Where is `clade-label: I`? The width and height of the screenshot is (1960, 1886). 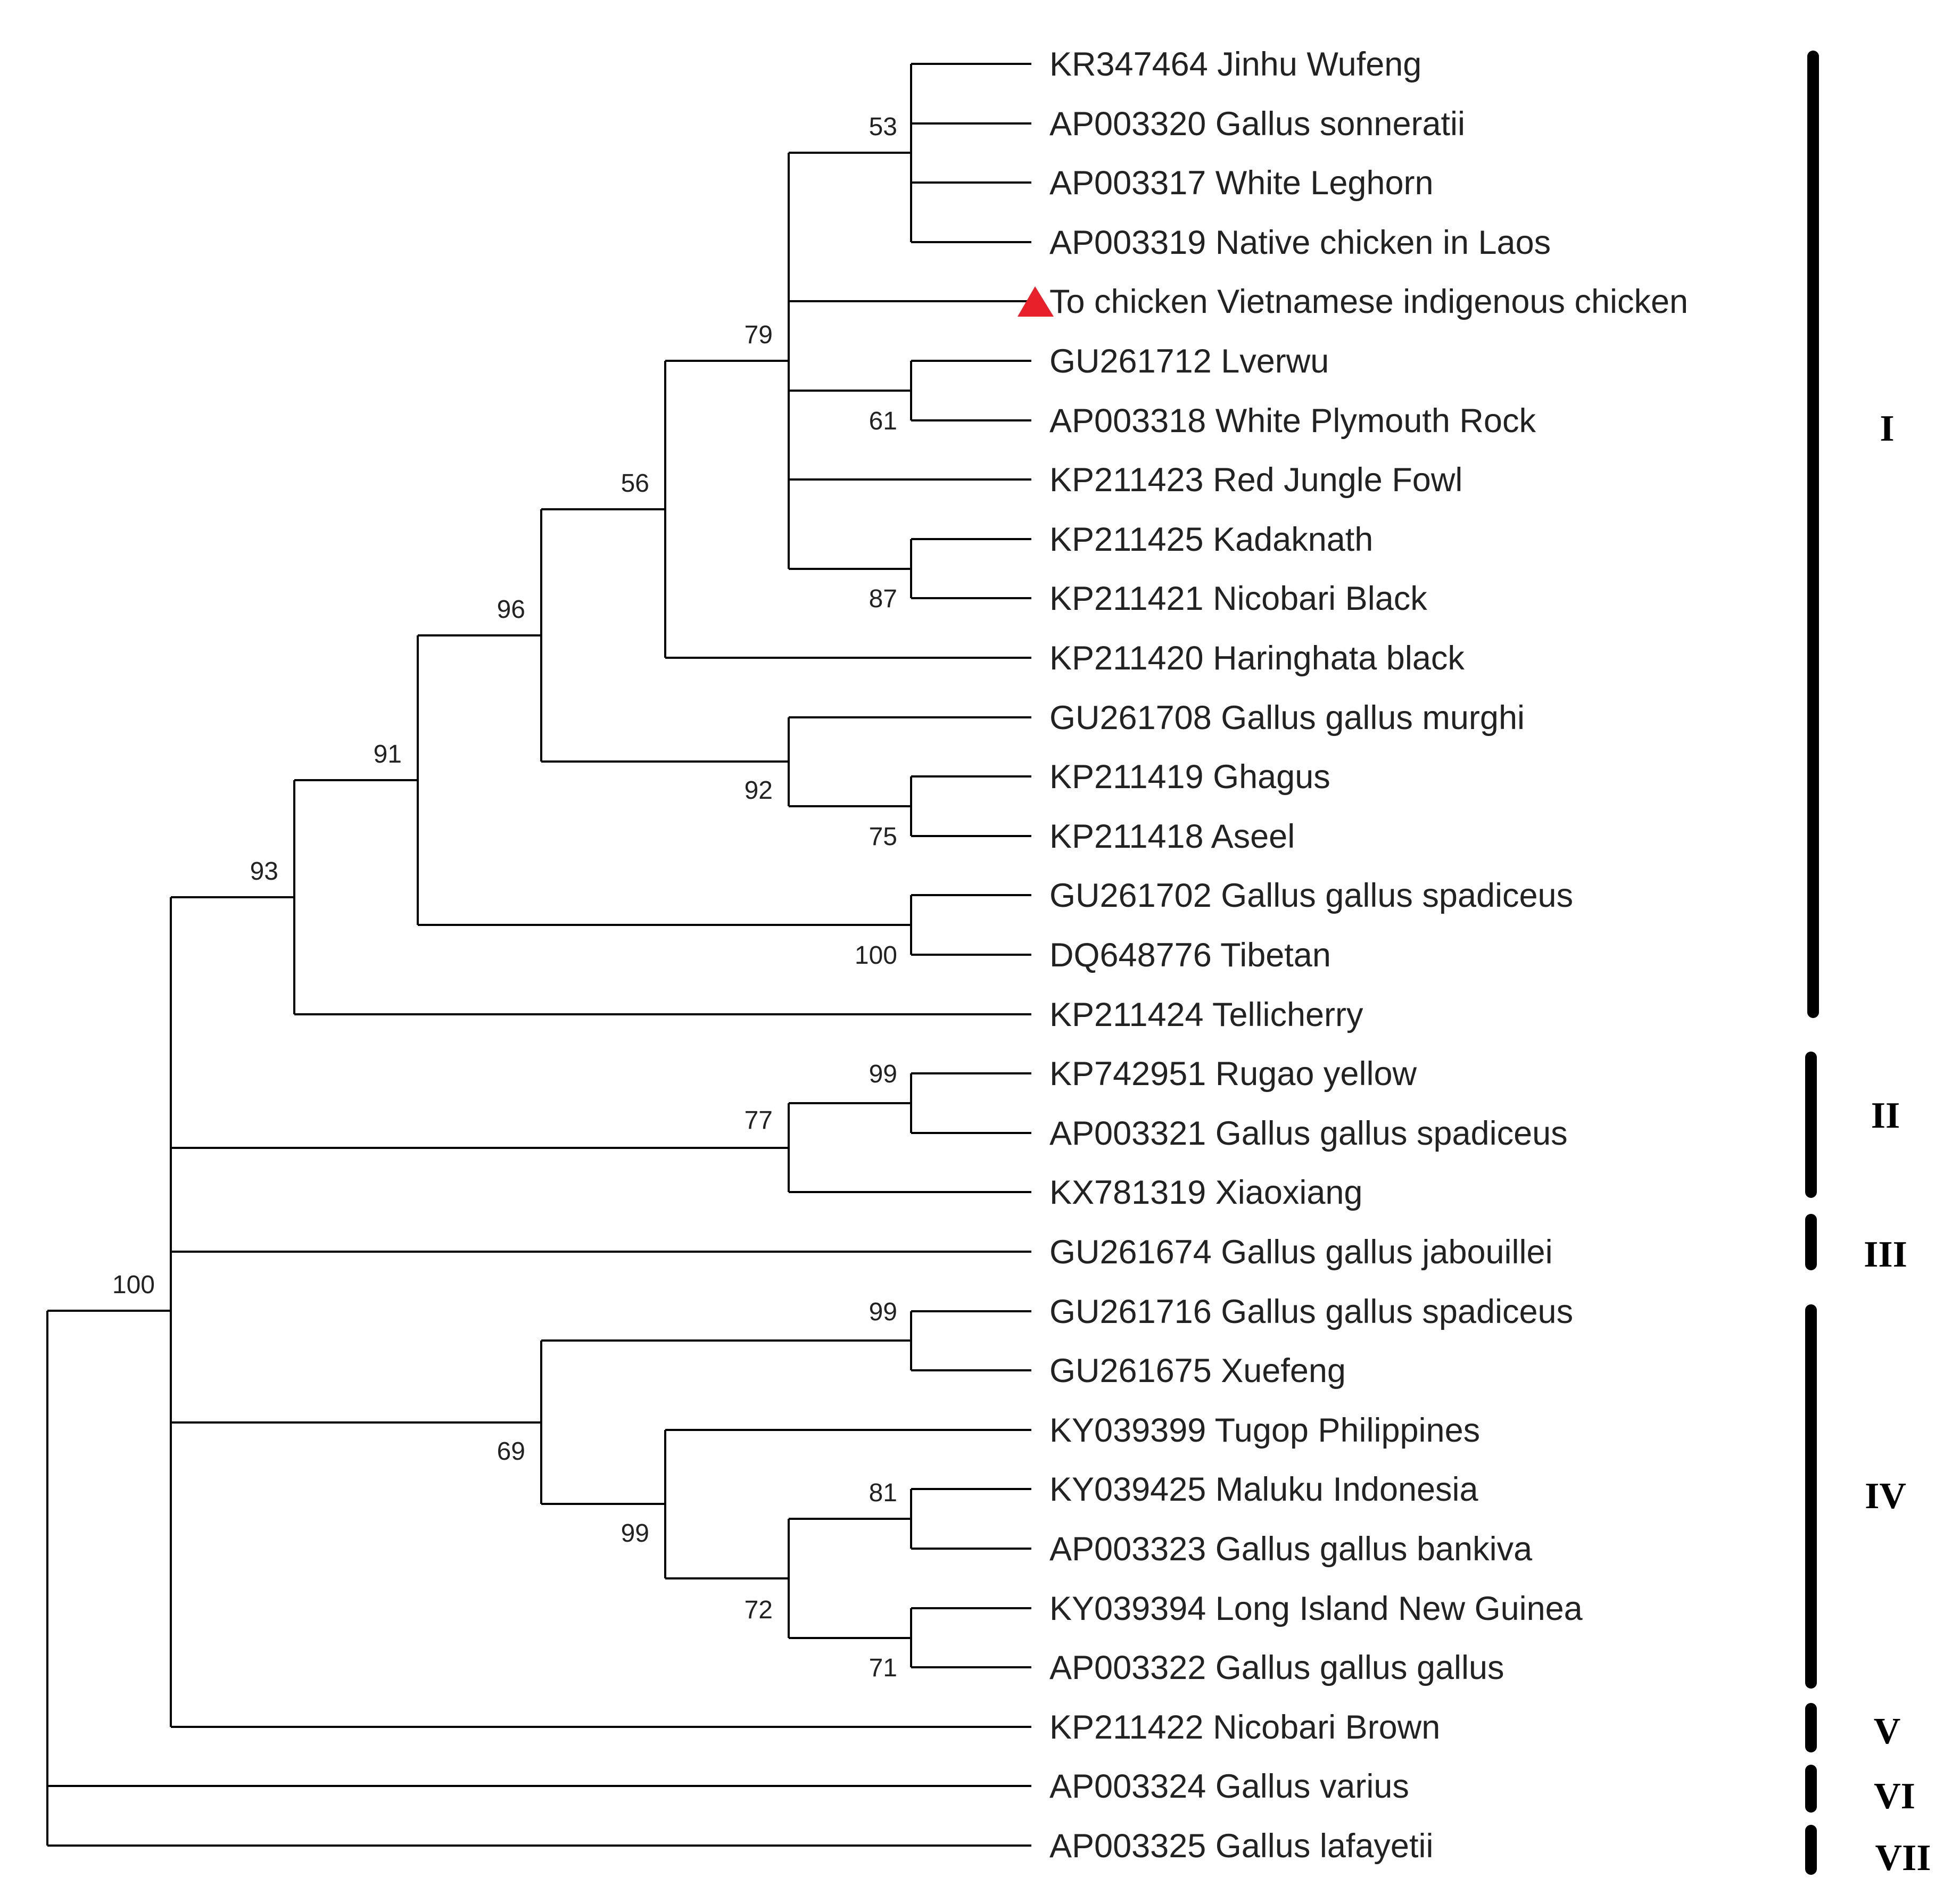 clade-label: I is located at coordinates (1887, 428).